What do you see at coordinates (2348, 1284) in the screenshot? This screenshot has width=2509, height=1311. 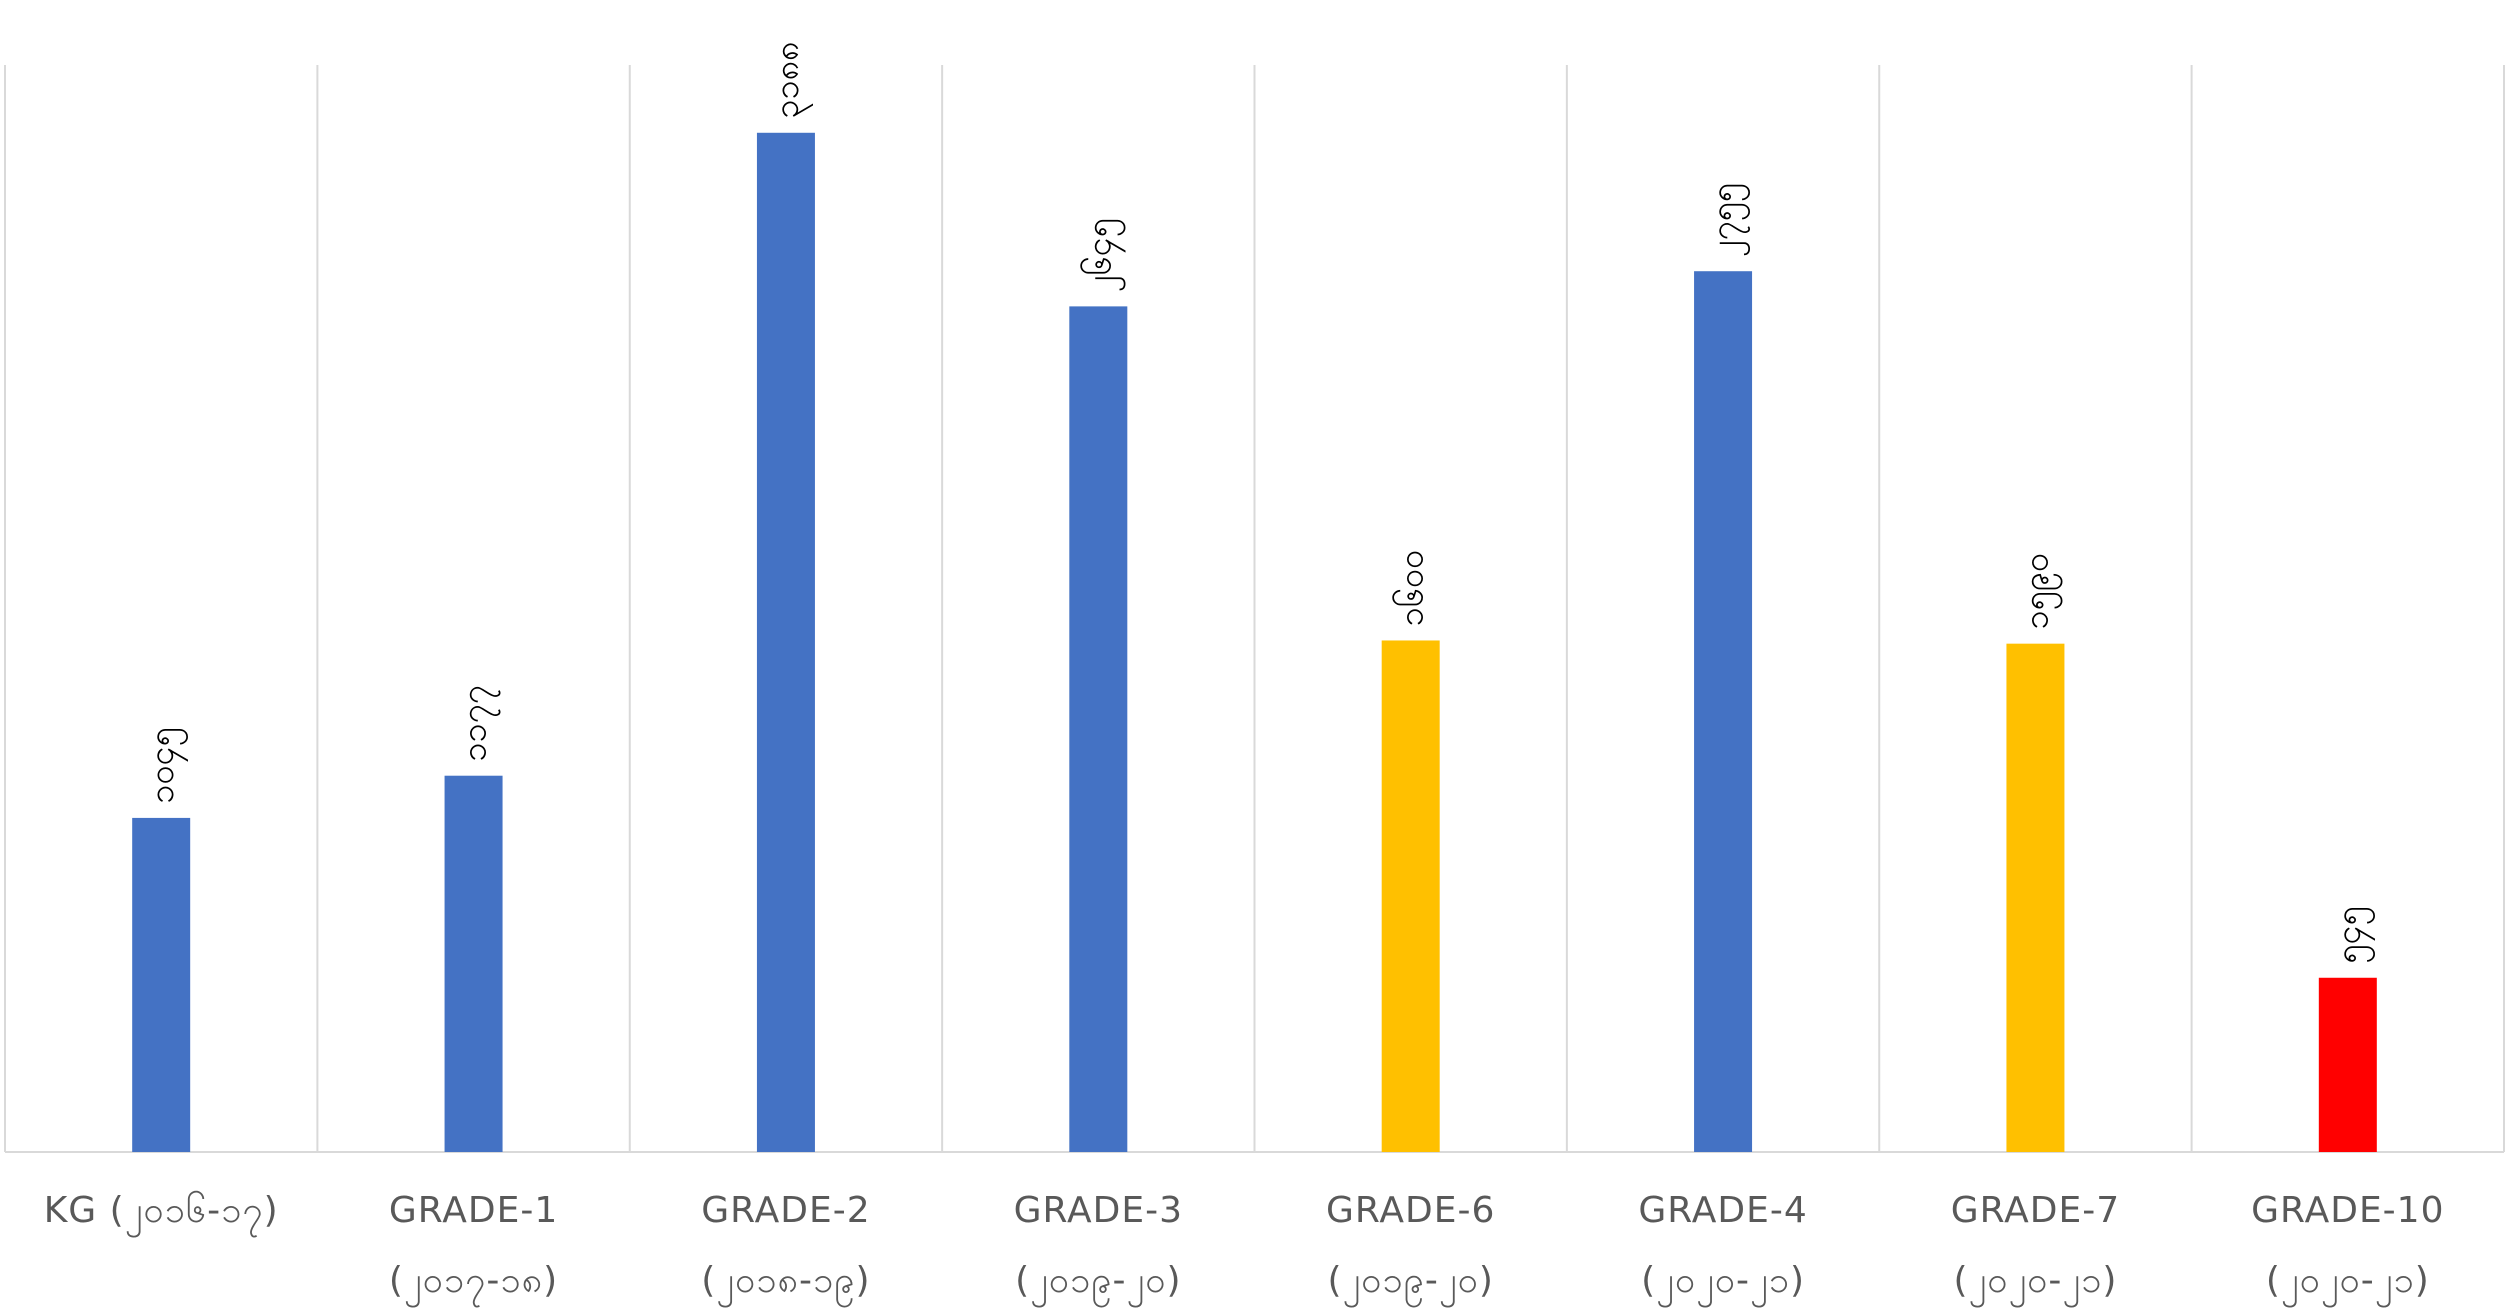 I see `category-label-7-line2: (၂၀၂၀-၂၁)` at bounding box center [2348, 1284].